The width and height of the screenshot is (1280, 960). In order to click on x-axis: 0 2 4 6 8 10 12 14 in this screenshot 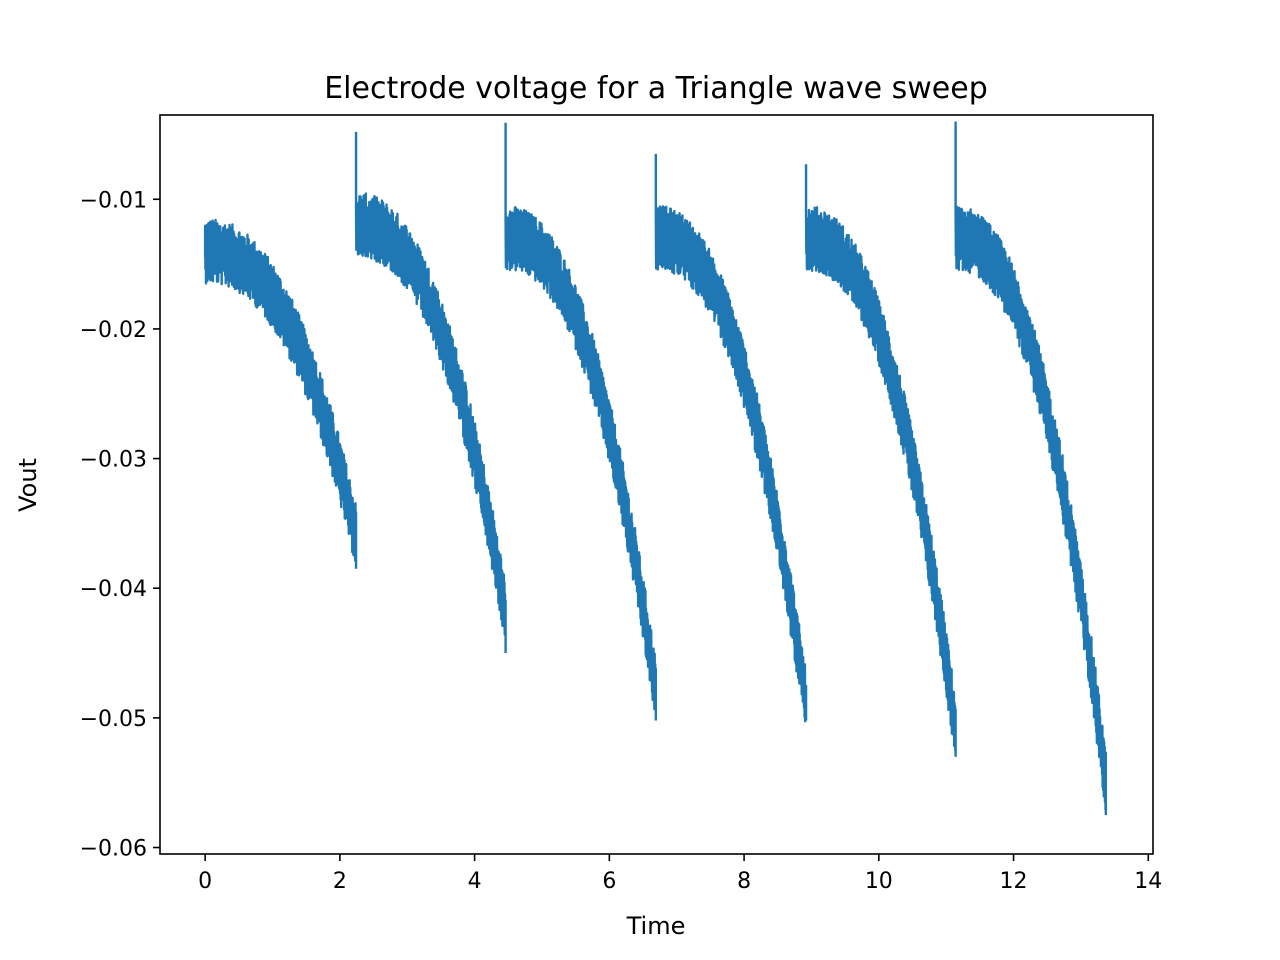, I will do `click(680, 874)`.